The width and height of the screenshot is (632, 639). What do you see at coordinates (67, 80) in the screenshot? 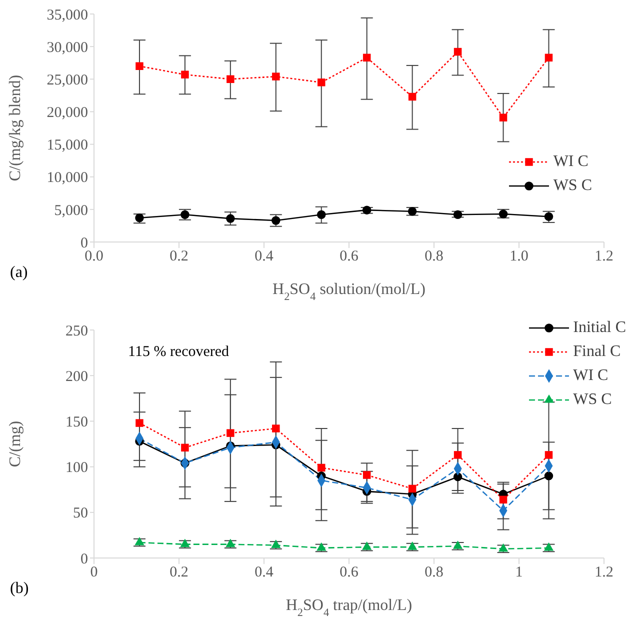
I see `y-tick-label: 25,000` at bounding box center [67, 80].